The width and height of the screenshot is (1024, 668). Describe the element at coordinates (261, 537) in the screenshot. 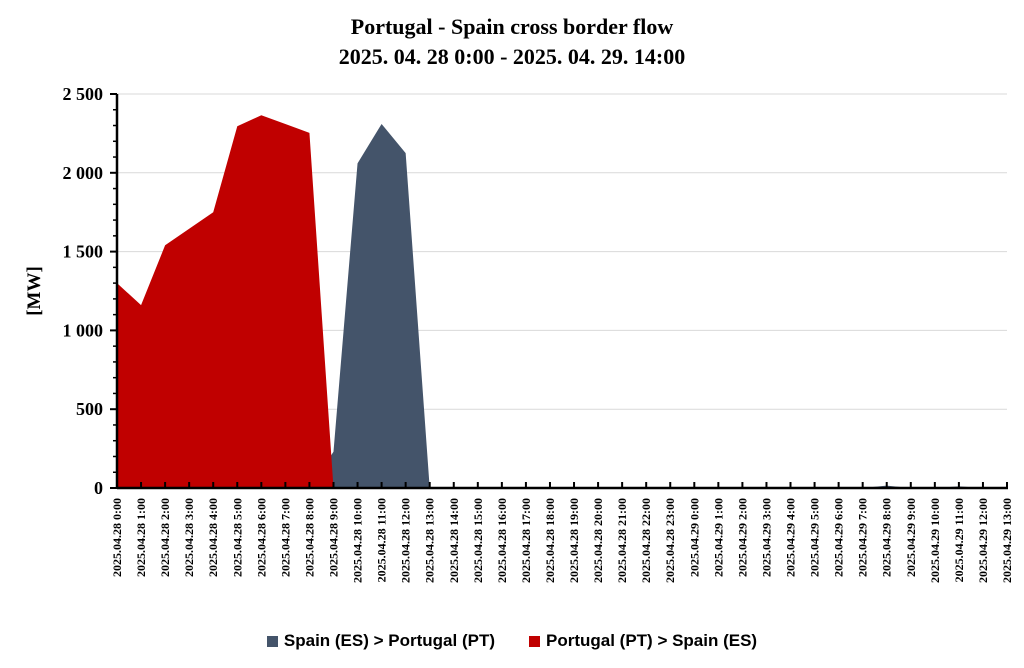

I see `x-tick-label: 2025.04.28 6:00` at that location.